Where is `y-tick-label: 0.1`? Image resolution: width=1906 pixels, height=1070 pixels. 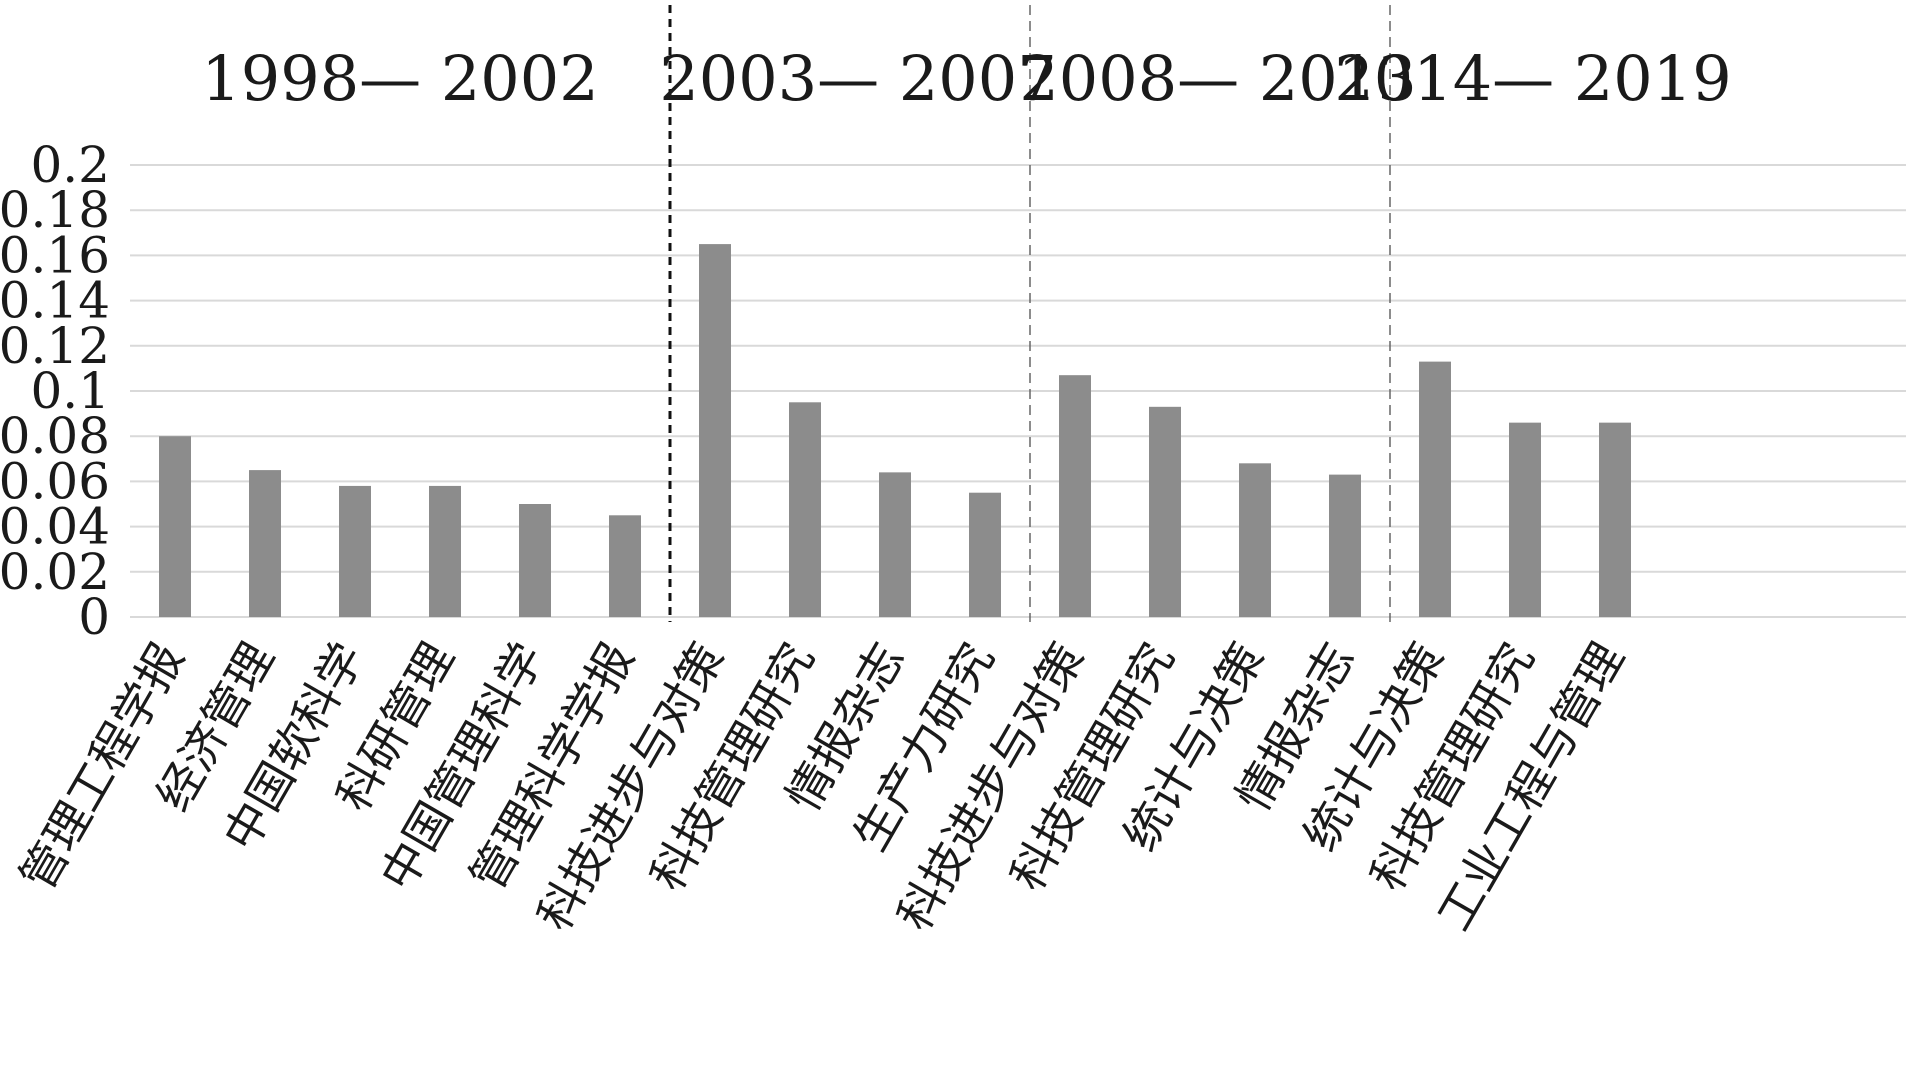
y-tick-label: 0.1 is located at coordinates (70, 391).